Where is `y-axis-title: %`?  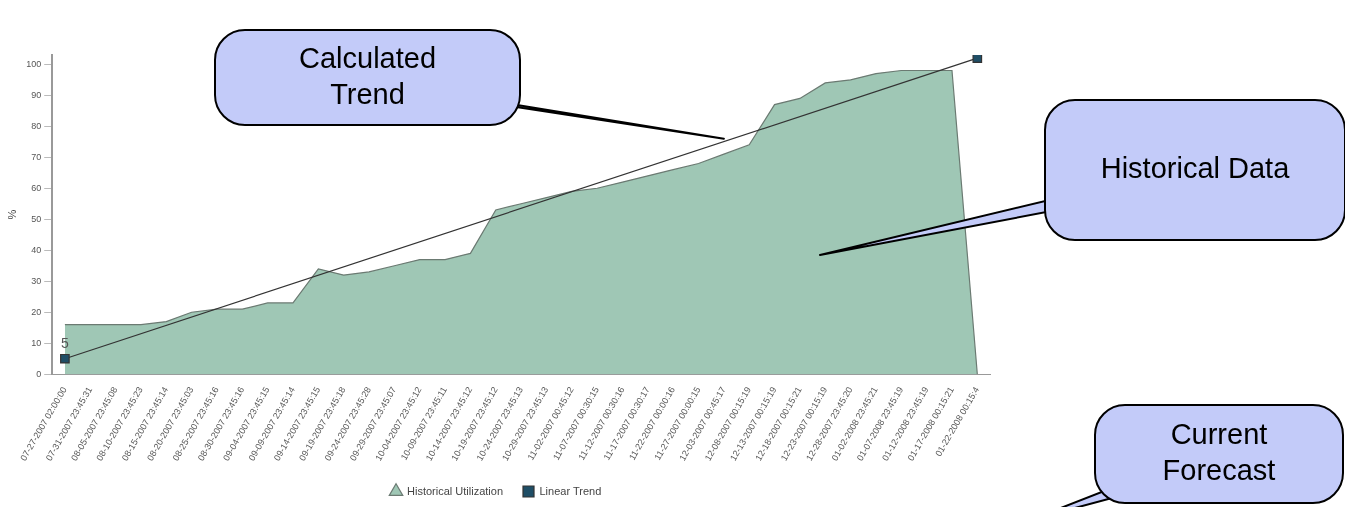
y-axis-title: % is located at coordinates (11, 214).